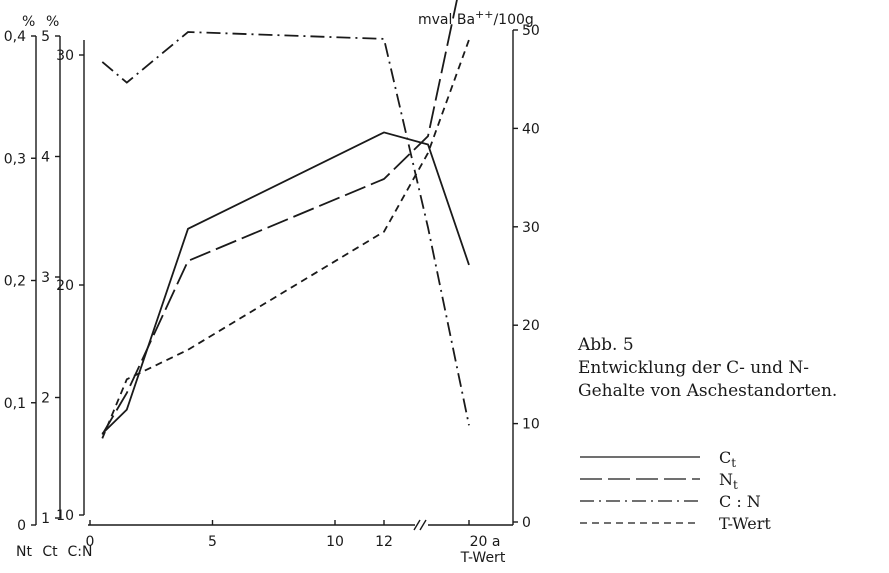 This screenshot has height=573, width=889. What do you see at coordinates (483, 558) in the screenshot?
I see `x-axis-title: T-Wert` at bounding box center [483, 558].